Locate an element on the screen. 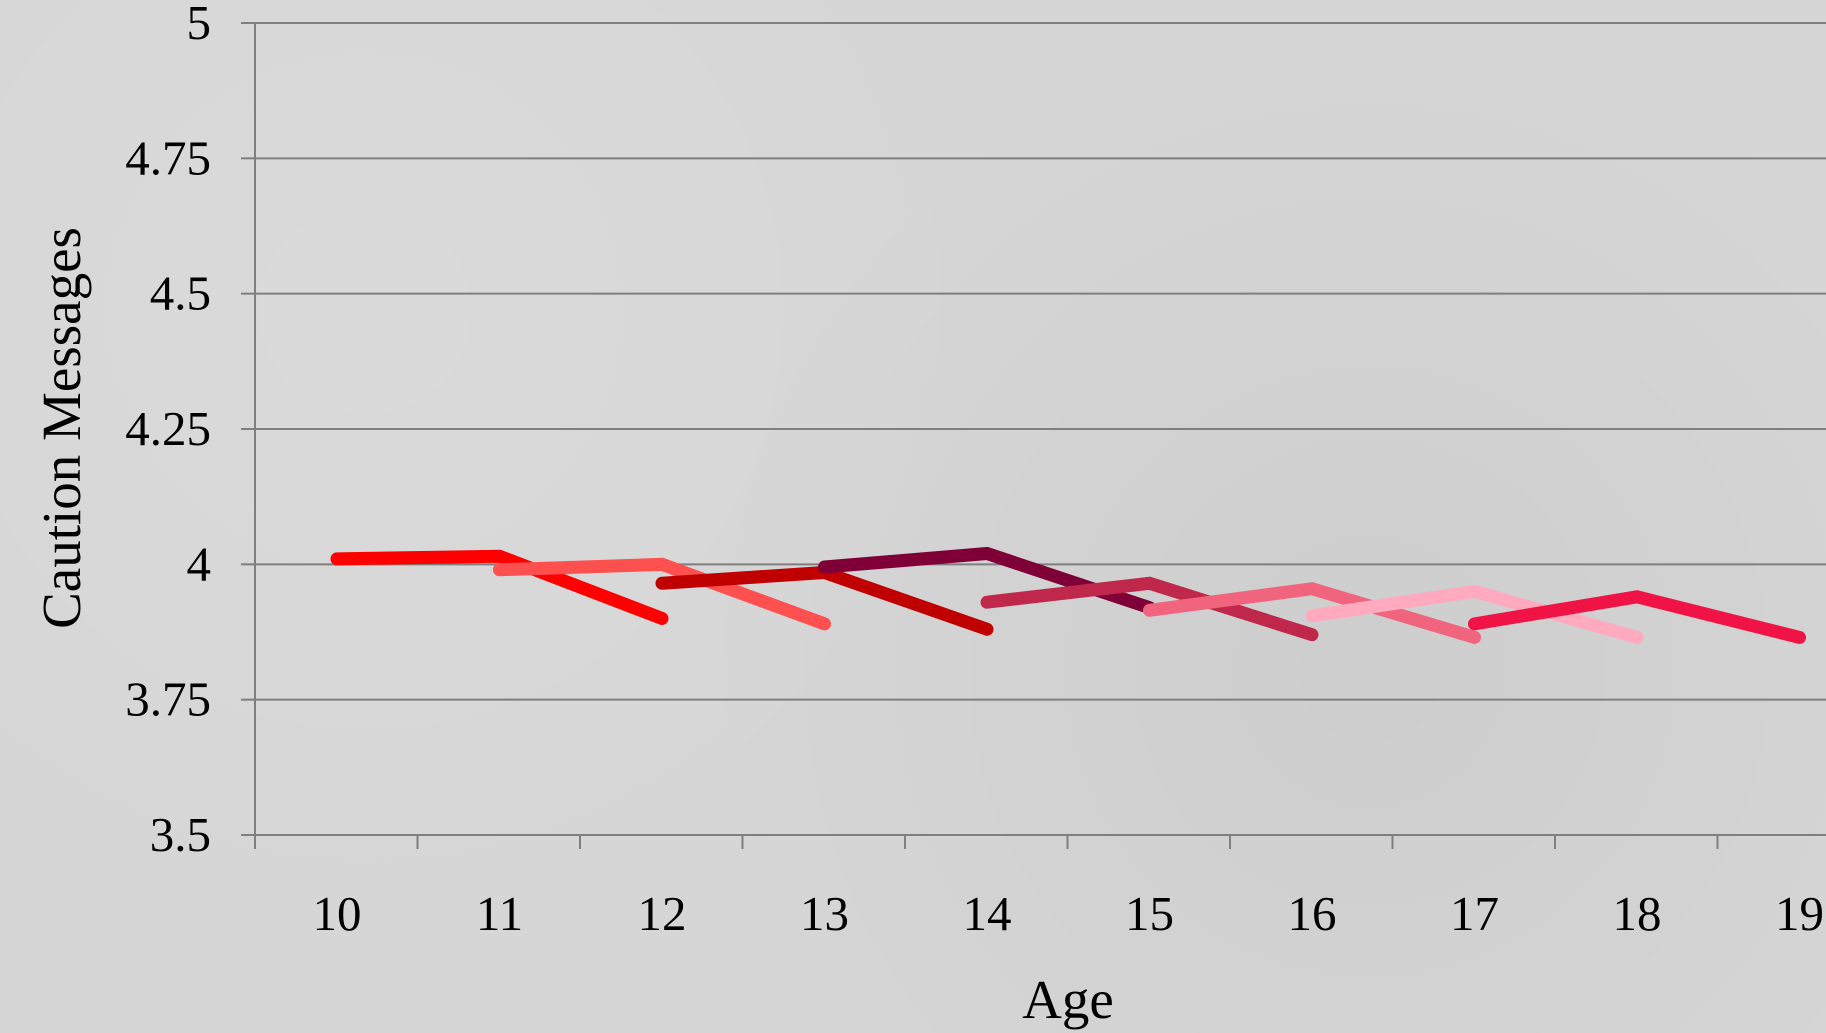 This screenshot has height=1033, width=1826. y-tick-label: 4.75 is located at coordinates (168, 157).